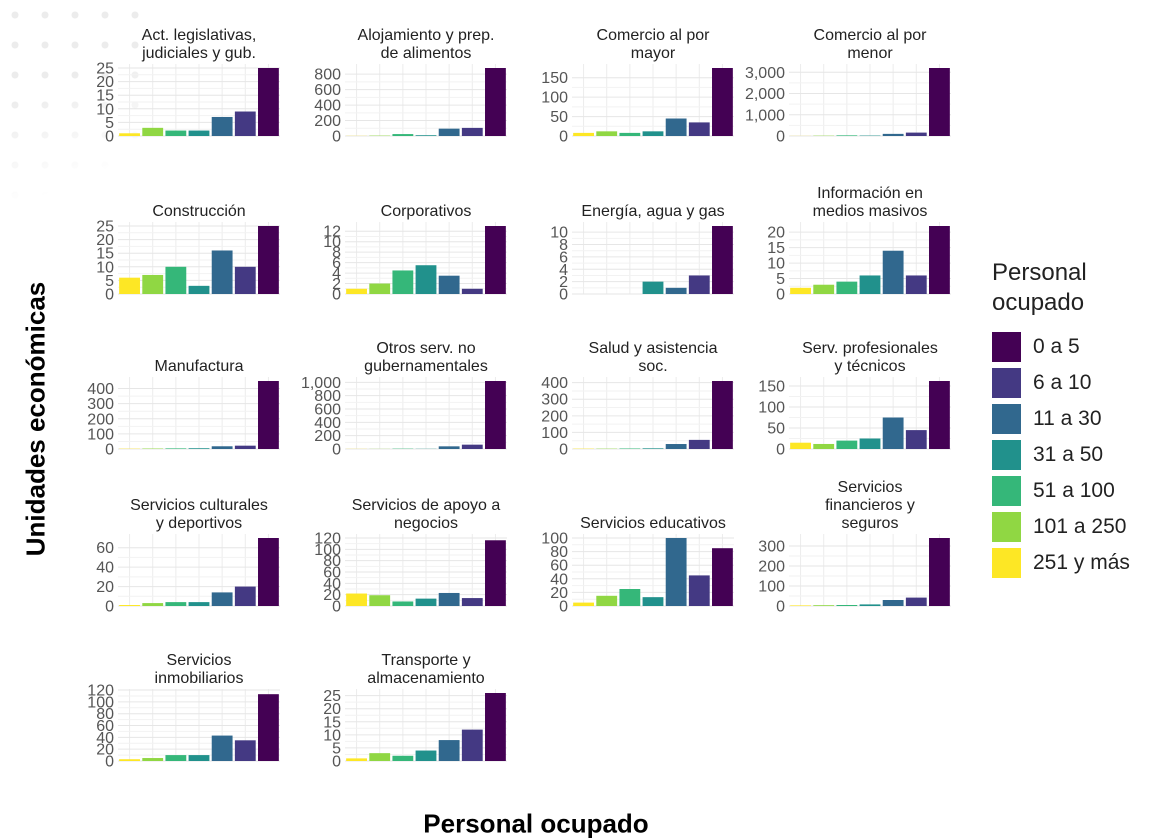  I want to click on y-tick-label: 10, so click(559, 233).